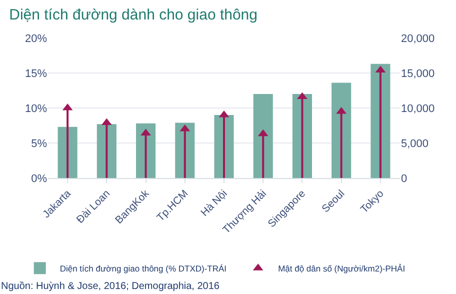  I want to click on y-tick-label: 0%, so click(39, 178).